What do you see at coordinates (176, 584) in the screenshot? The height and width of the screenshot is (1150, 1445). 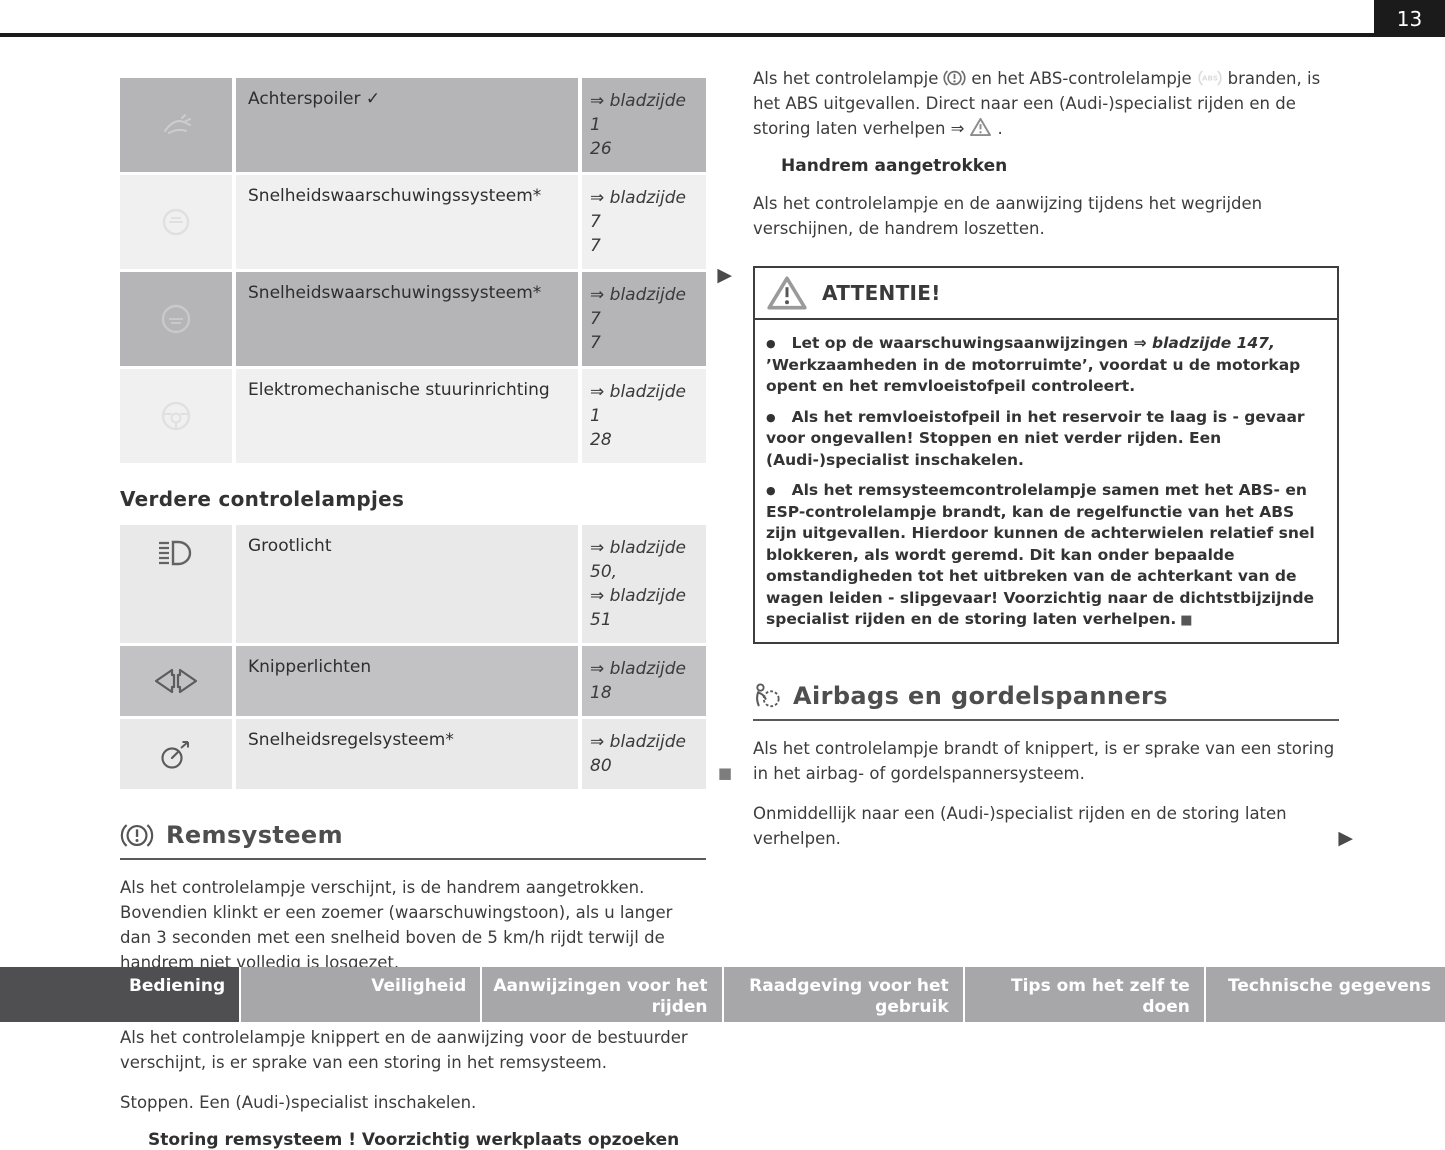 I see `high-beam-indicator-icon` at bounding box center [176, 584].